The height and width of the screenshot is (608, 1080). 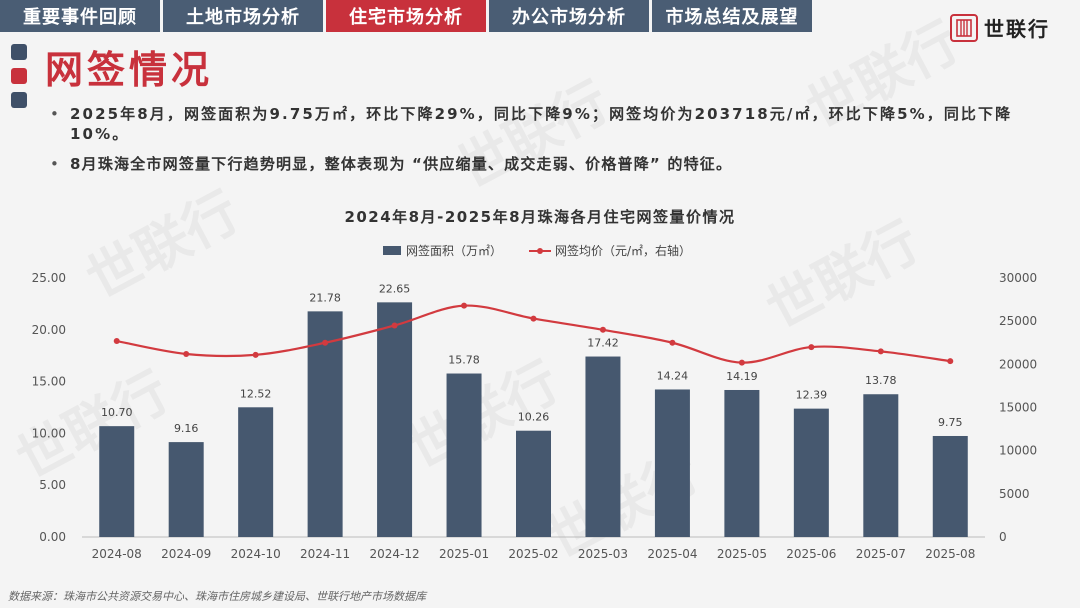 I want to click on bar-value-label: 10.26, so click(x=534, y=417).